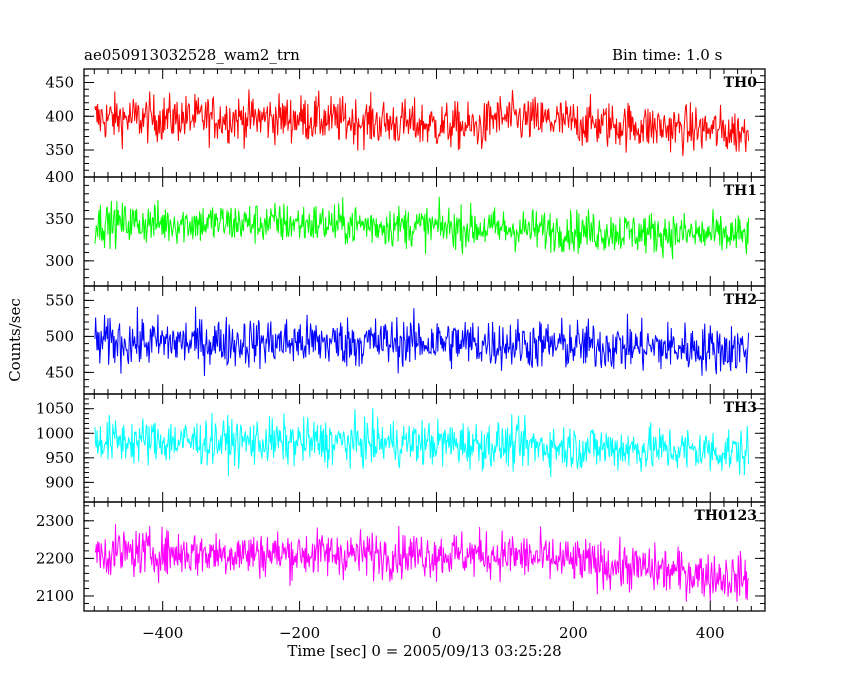 The height and width of the screenshot is (680, 850). I want to click on y-tick-label: 300, so click(59, 261).